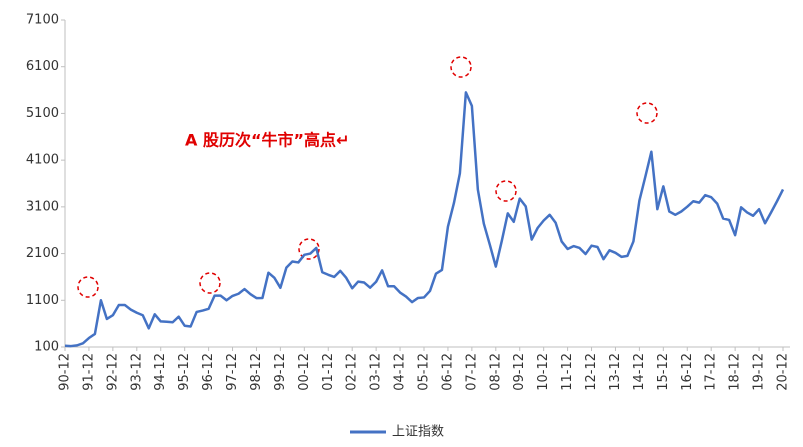  Describe the element at coordinates (42, 66) in the screenshot. I see `y-tick-label: 6100` at that location.